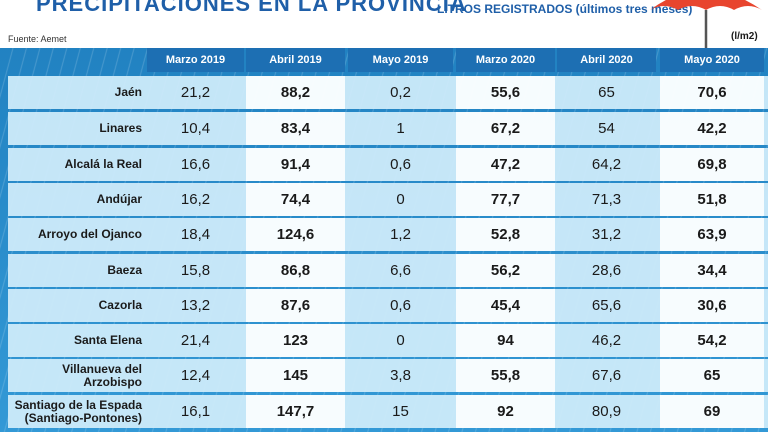  I want to click on column-header: Mayo 2020, so click(712, 60).